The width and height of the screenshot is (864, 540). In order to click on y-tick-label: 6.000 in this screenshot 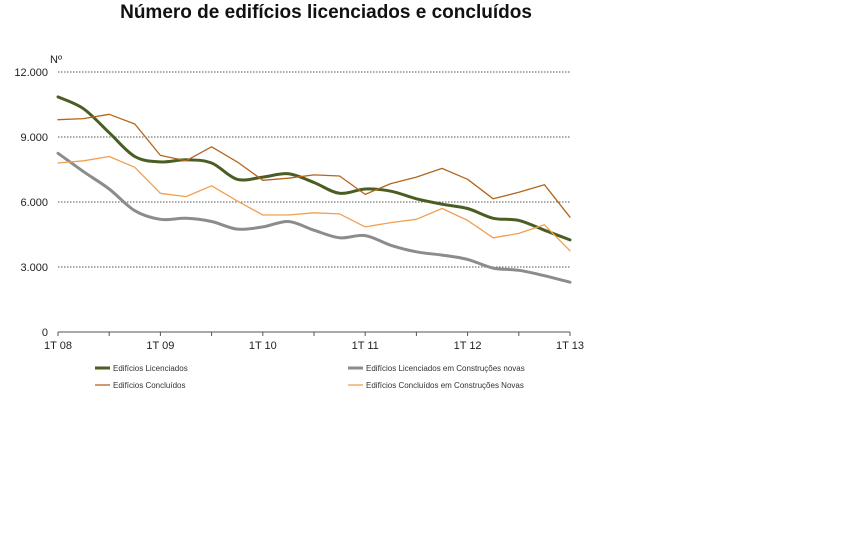, I will do `click(34, 203)`.